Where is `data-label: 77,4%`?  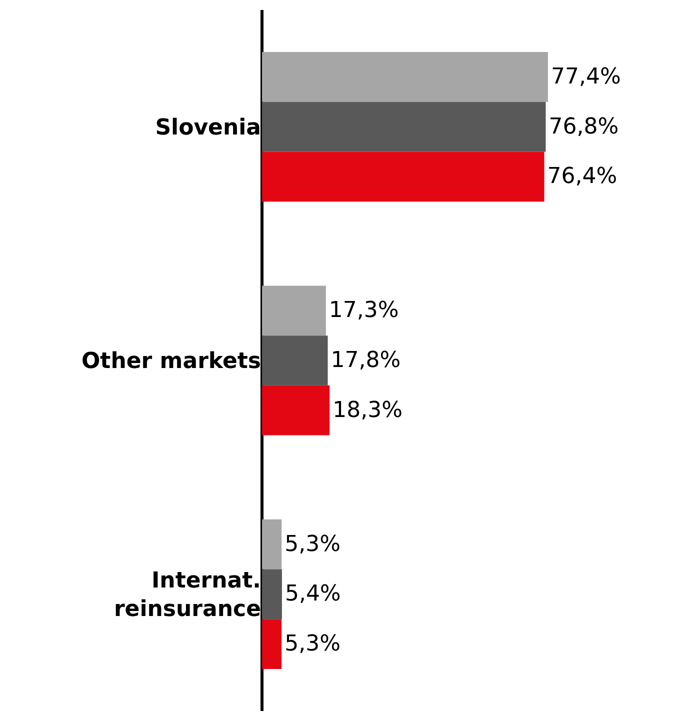
data-label: 77,4% is located at coordinates (585, 77).